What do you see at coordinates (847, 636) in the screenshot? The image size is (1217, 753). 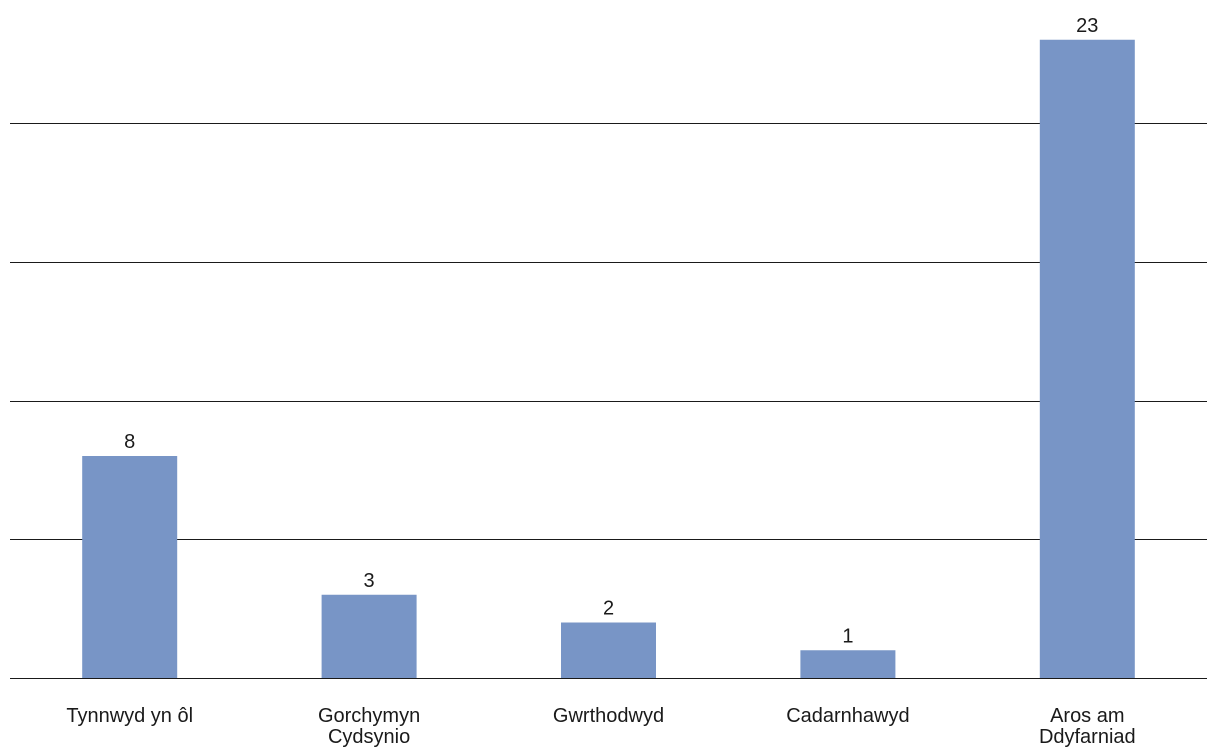 I see `bar-value-label: 1` at bounding box center [847, 636].